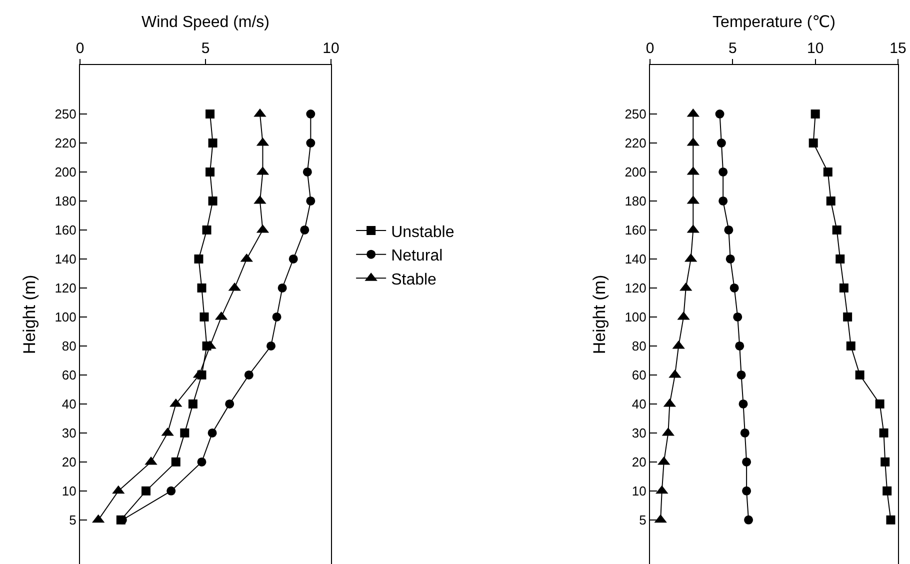 This screenshot has width=910, height=564. I want to click on y-tick-label: 40, so click(69, 404).